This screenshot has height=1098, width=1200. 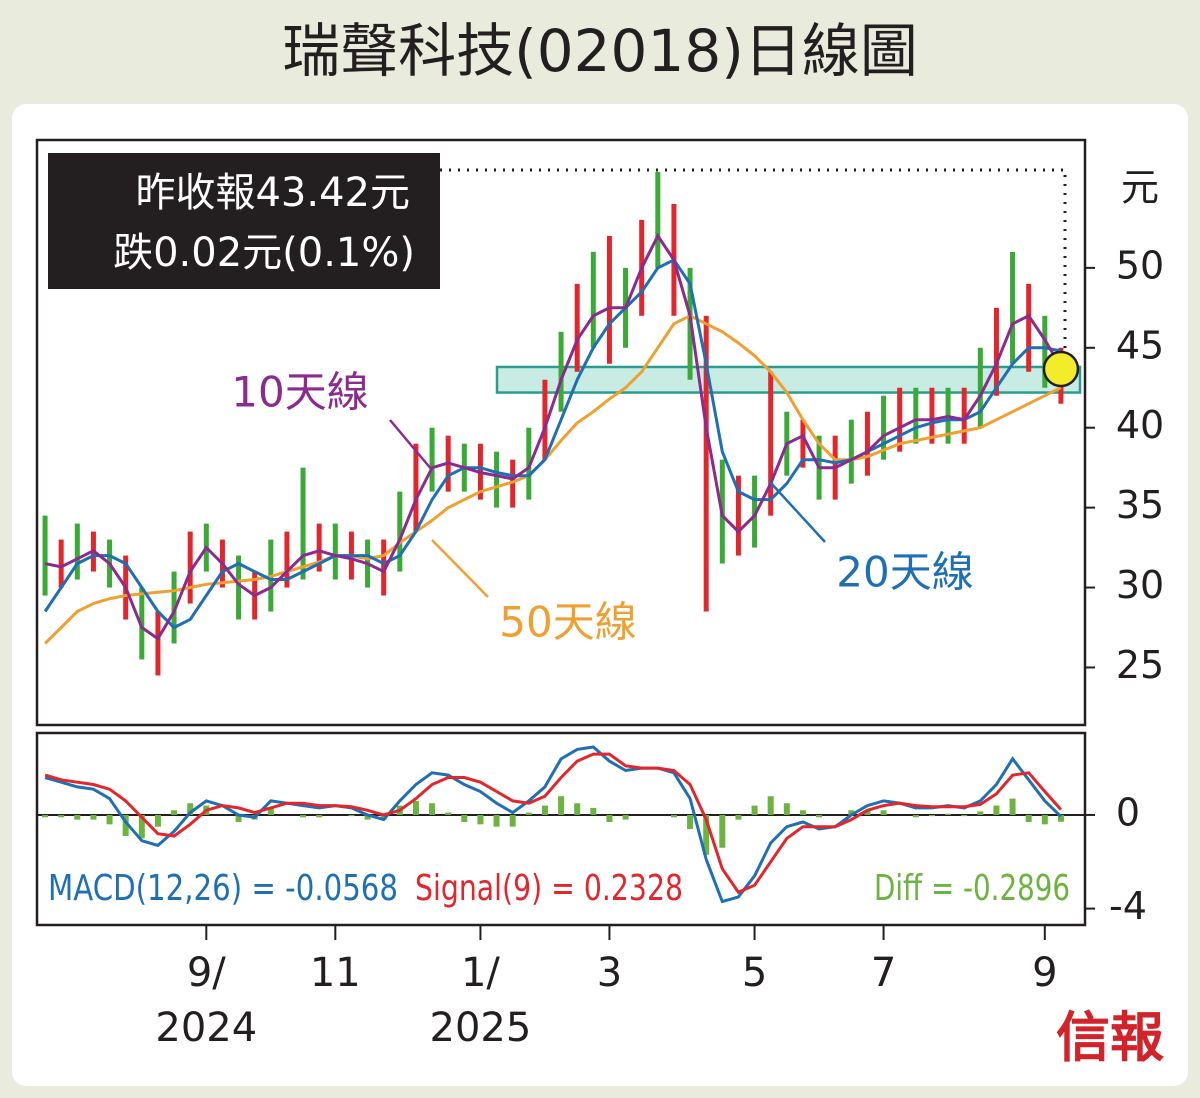 I want to click on pointer-line, so click(x=753, y=266).